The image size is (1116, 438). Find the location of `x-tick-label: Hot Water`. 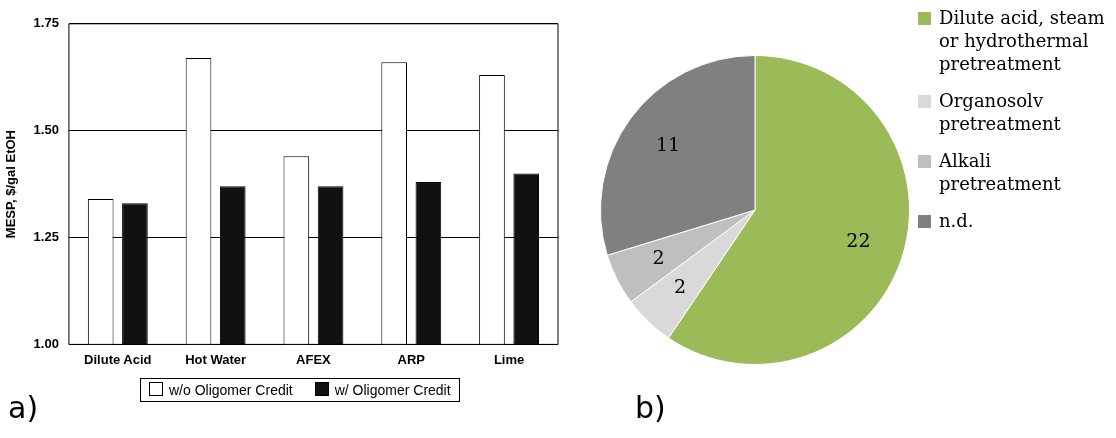

x-tick-label: Hot Water is located at coordinates (216, 359).